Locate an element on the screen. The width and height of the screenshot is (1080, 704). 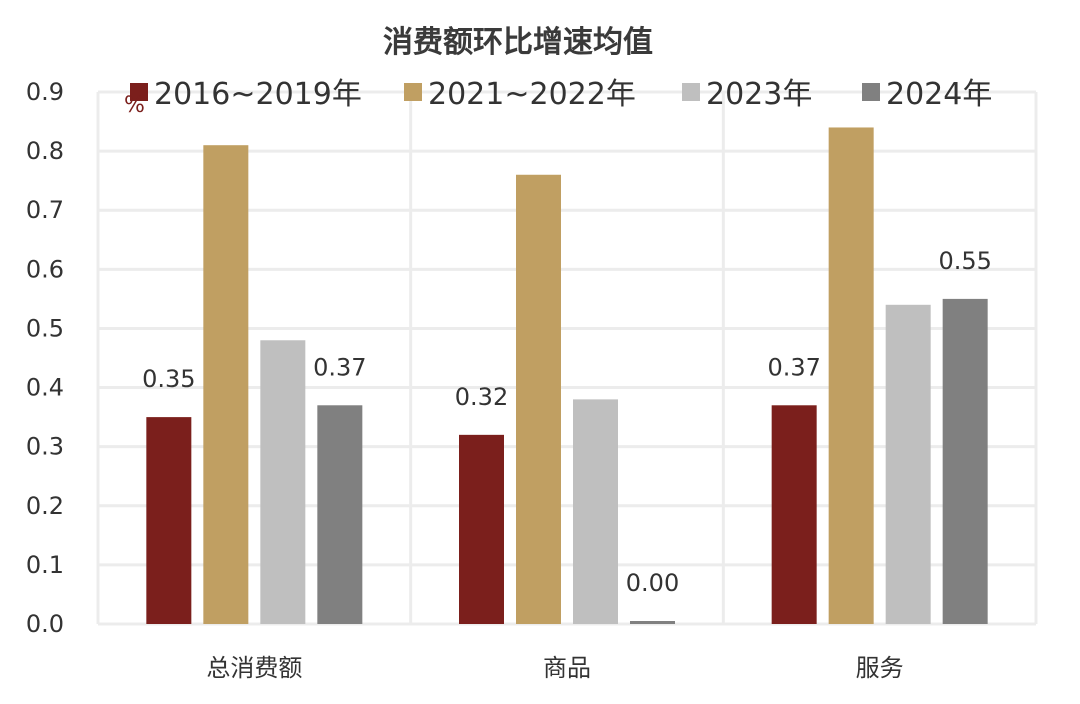
y-tick-label: 0.5 is located at coordinates (45, 328).